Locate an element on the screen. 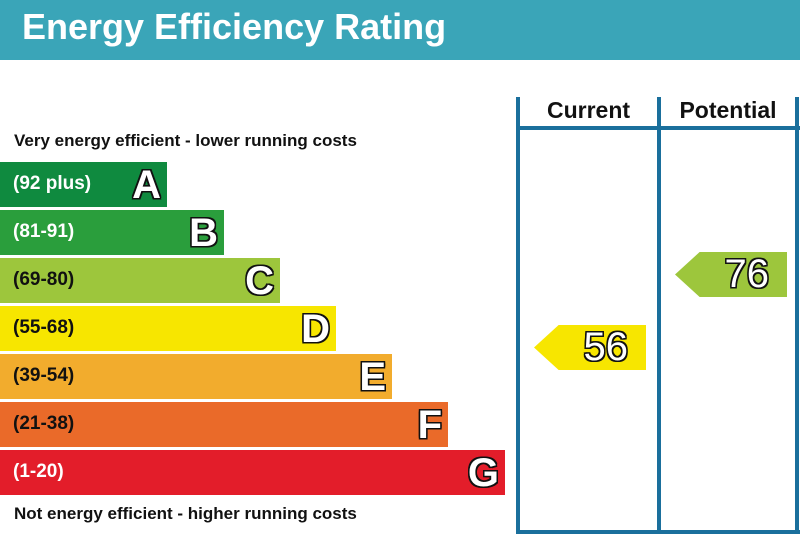 This screenshot has height=534, width=800. band-range: (55-68) is located at coordinates (44, 327).